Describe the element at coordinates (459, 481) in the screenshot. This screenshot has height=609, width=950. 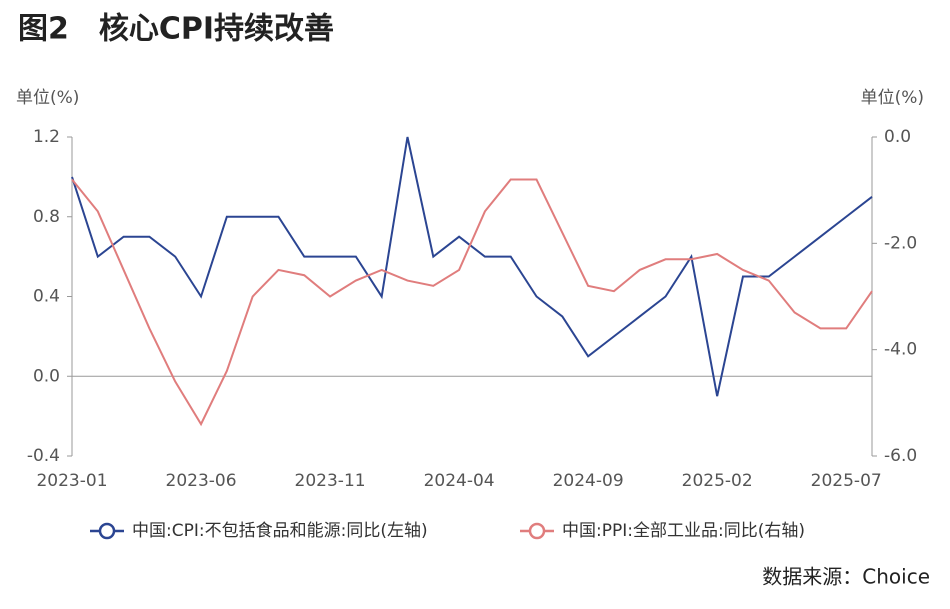
I see `x-tick-label: 2024-04` at that location.